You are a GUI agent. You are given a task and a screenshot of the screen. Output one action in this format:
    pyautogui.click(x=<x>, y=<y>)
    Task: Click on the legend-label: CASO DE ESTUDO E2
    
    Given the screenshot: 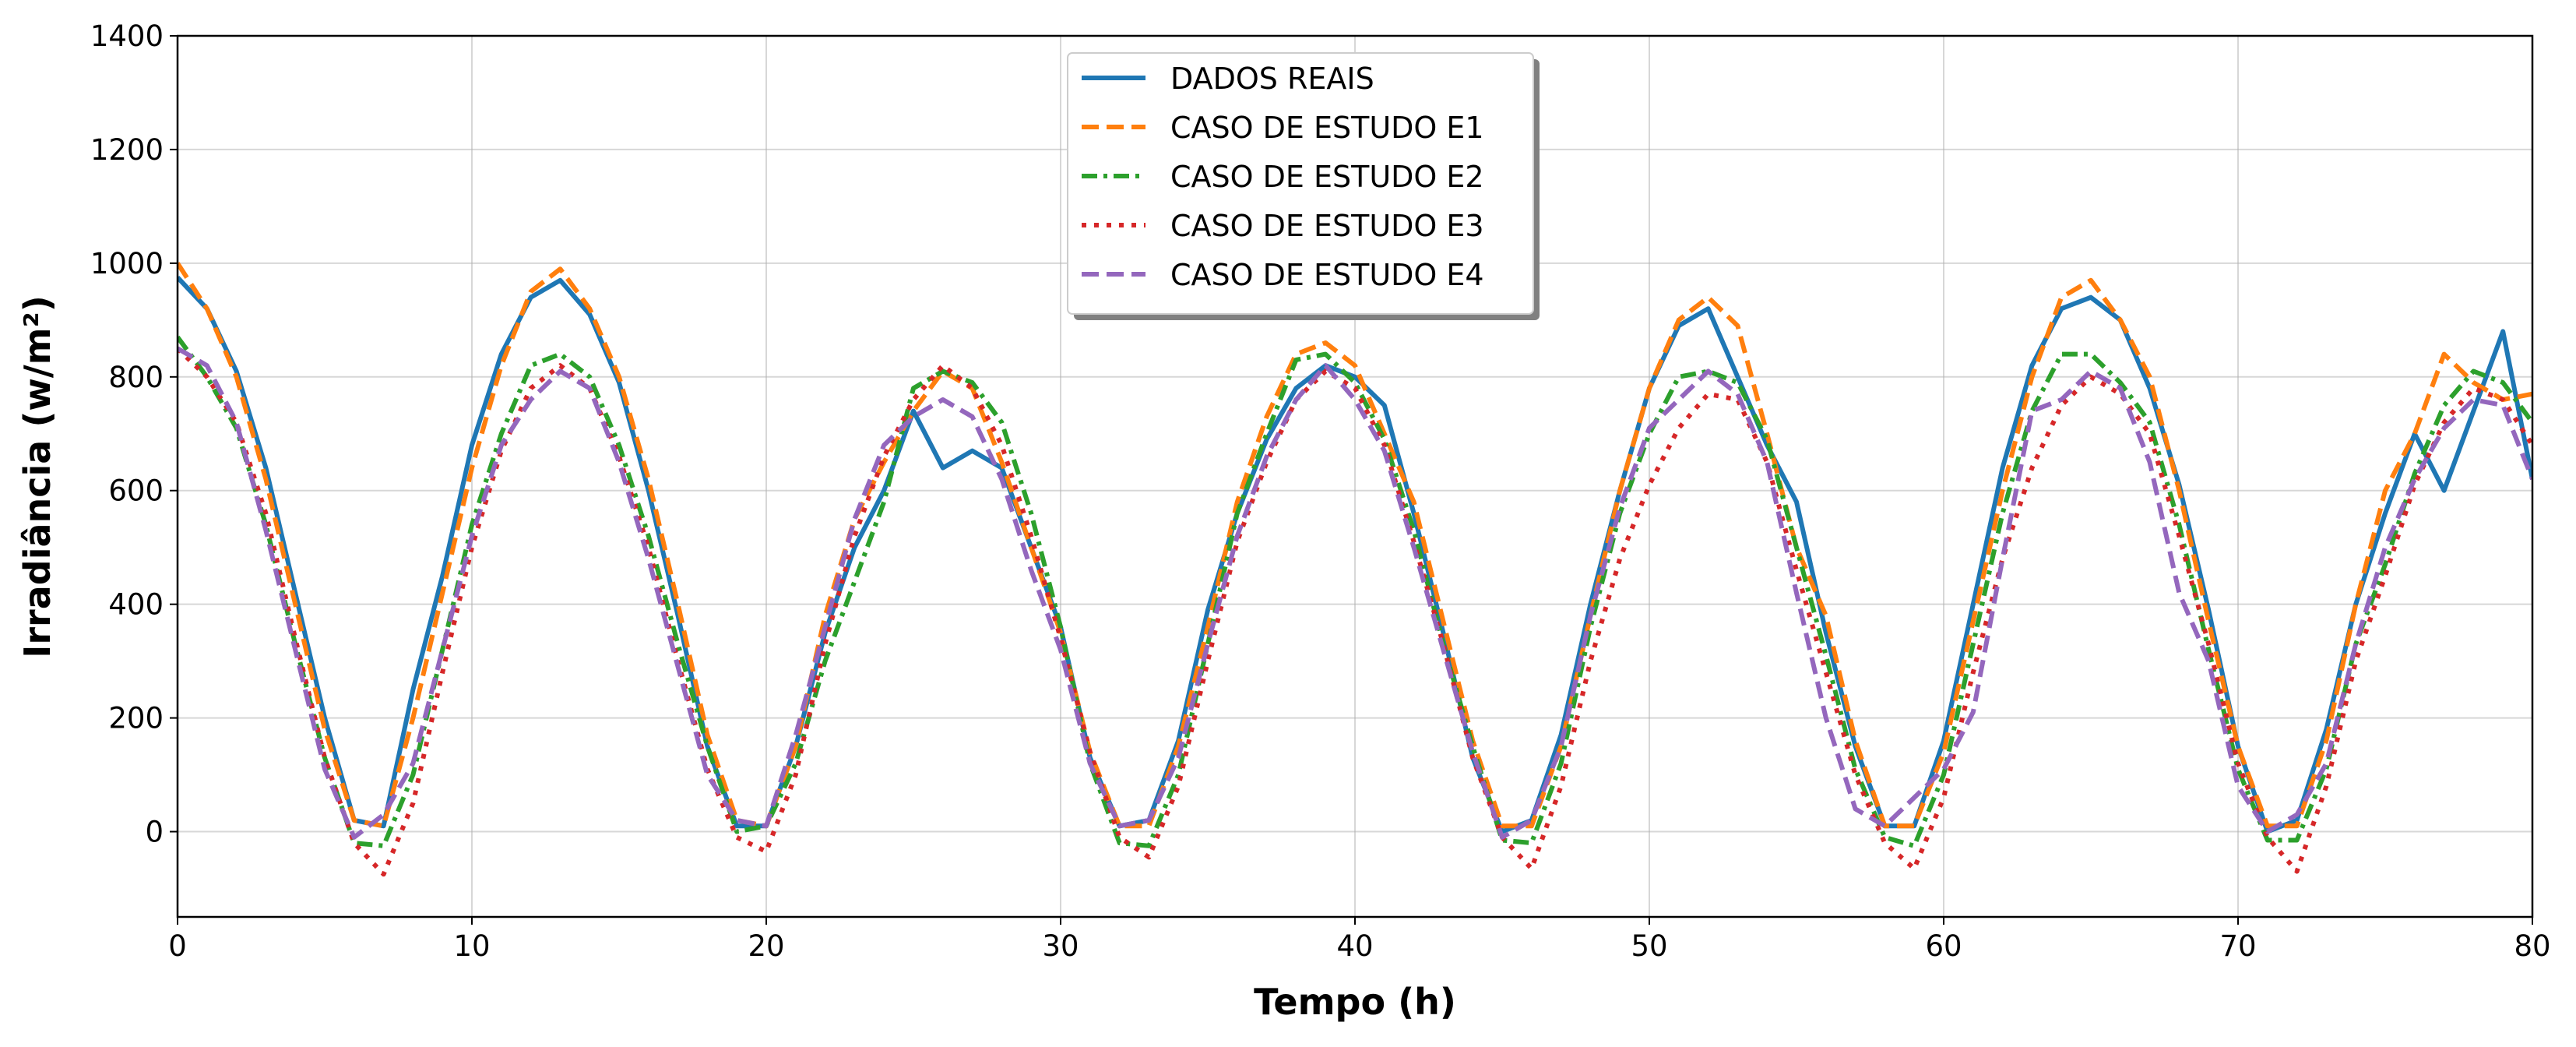 What is the action you would take?
    pyautogui.click(x=1327, y=177)
    